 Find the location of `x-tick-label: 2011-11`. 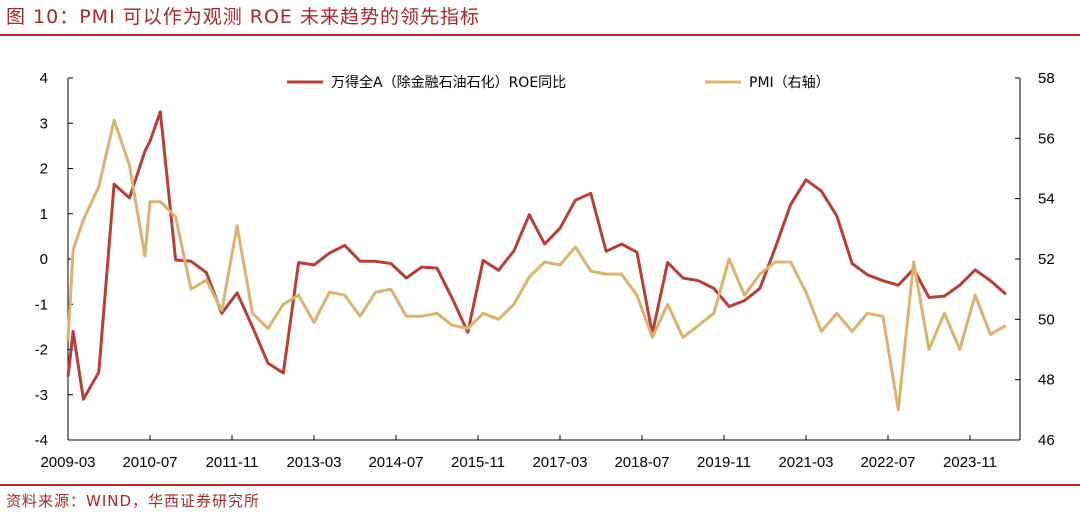

x-tick-label: 2011-11 is located at coordinates (232, 462).